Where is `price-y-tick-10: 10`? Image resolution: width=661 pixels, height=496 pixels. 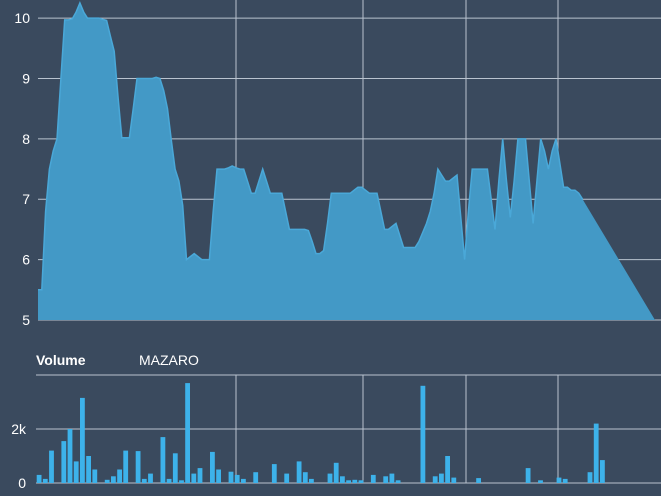 price-y-tick-10: 10 is located at coordinates (22, 18).